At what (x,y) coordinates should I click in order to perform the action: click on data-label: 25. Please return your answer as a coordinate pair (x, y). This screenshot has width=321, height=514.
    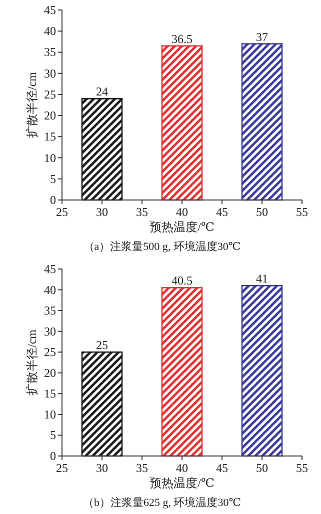
    Looking at the image, I should click on (102, 345).